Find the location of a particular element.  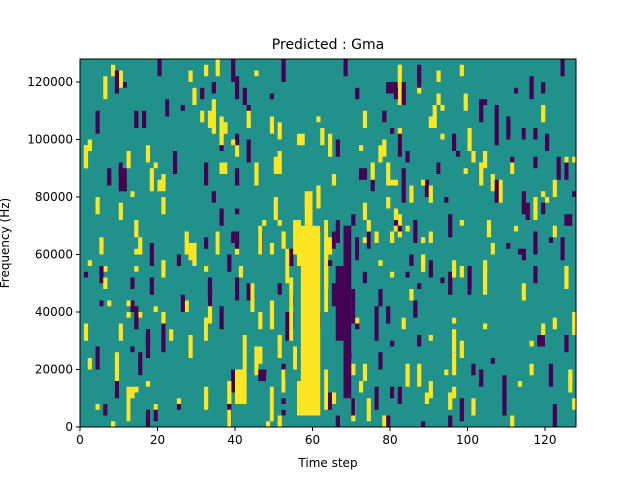

x-axis-label: Time step is located at coordinates (327, 463).